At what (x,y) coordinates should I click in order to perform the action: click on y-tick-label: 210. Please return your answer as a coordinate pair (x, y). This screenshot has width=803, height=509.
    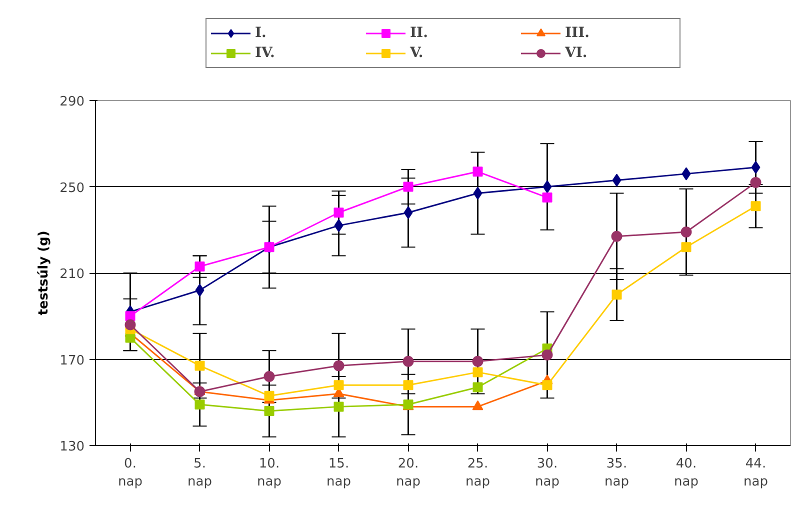
    Looking at the image, I should click on (72, 274).